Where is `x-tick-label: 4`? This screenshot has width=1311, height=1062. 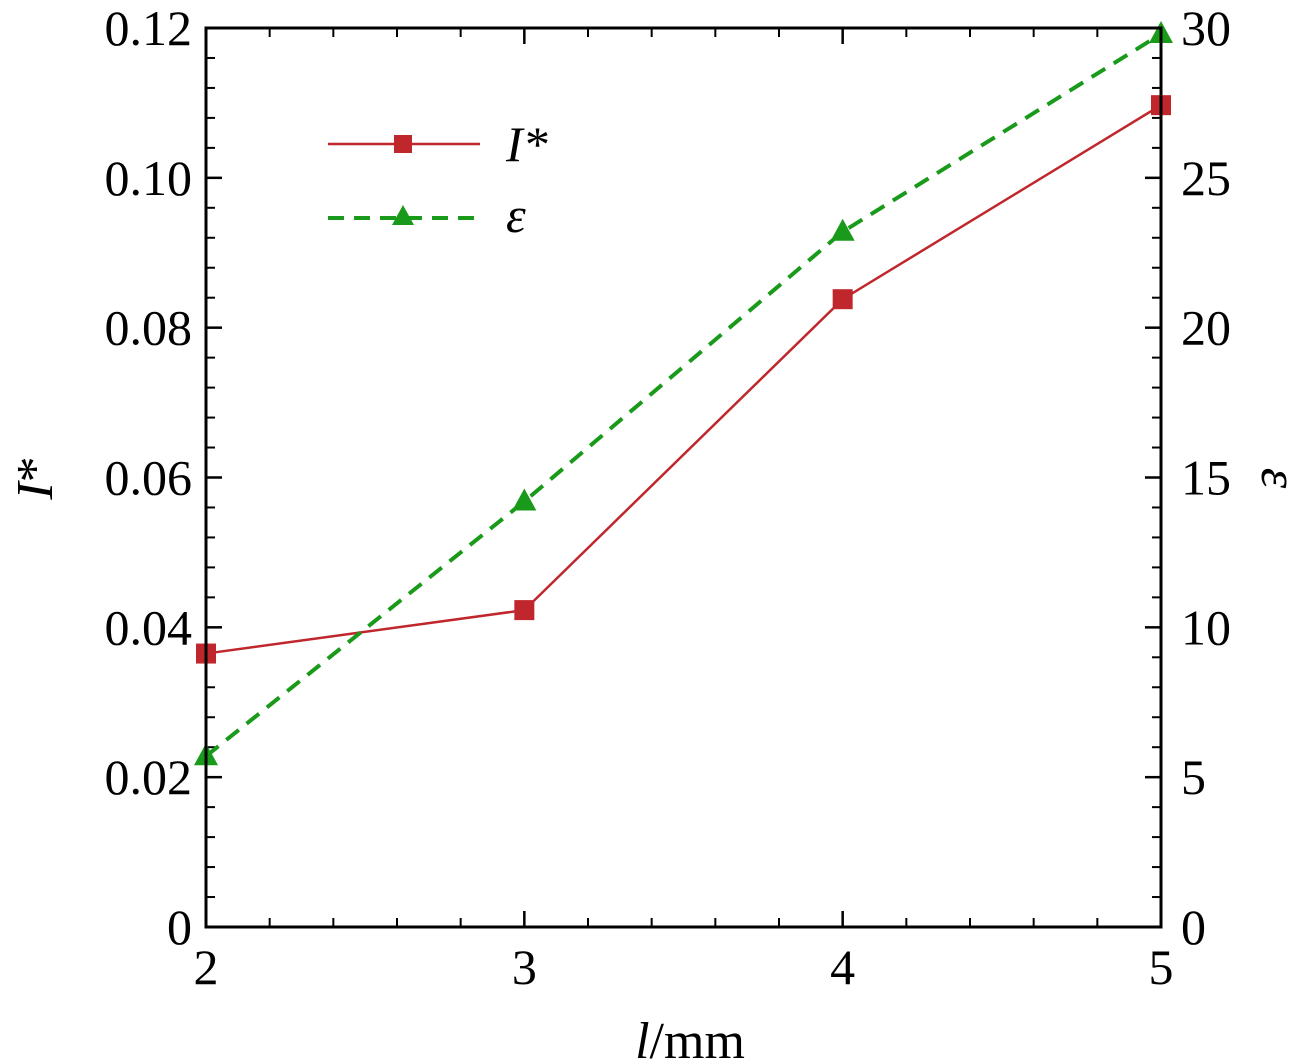
x-tick-label: 4 is located at coordinates (842, 967).